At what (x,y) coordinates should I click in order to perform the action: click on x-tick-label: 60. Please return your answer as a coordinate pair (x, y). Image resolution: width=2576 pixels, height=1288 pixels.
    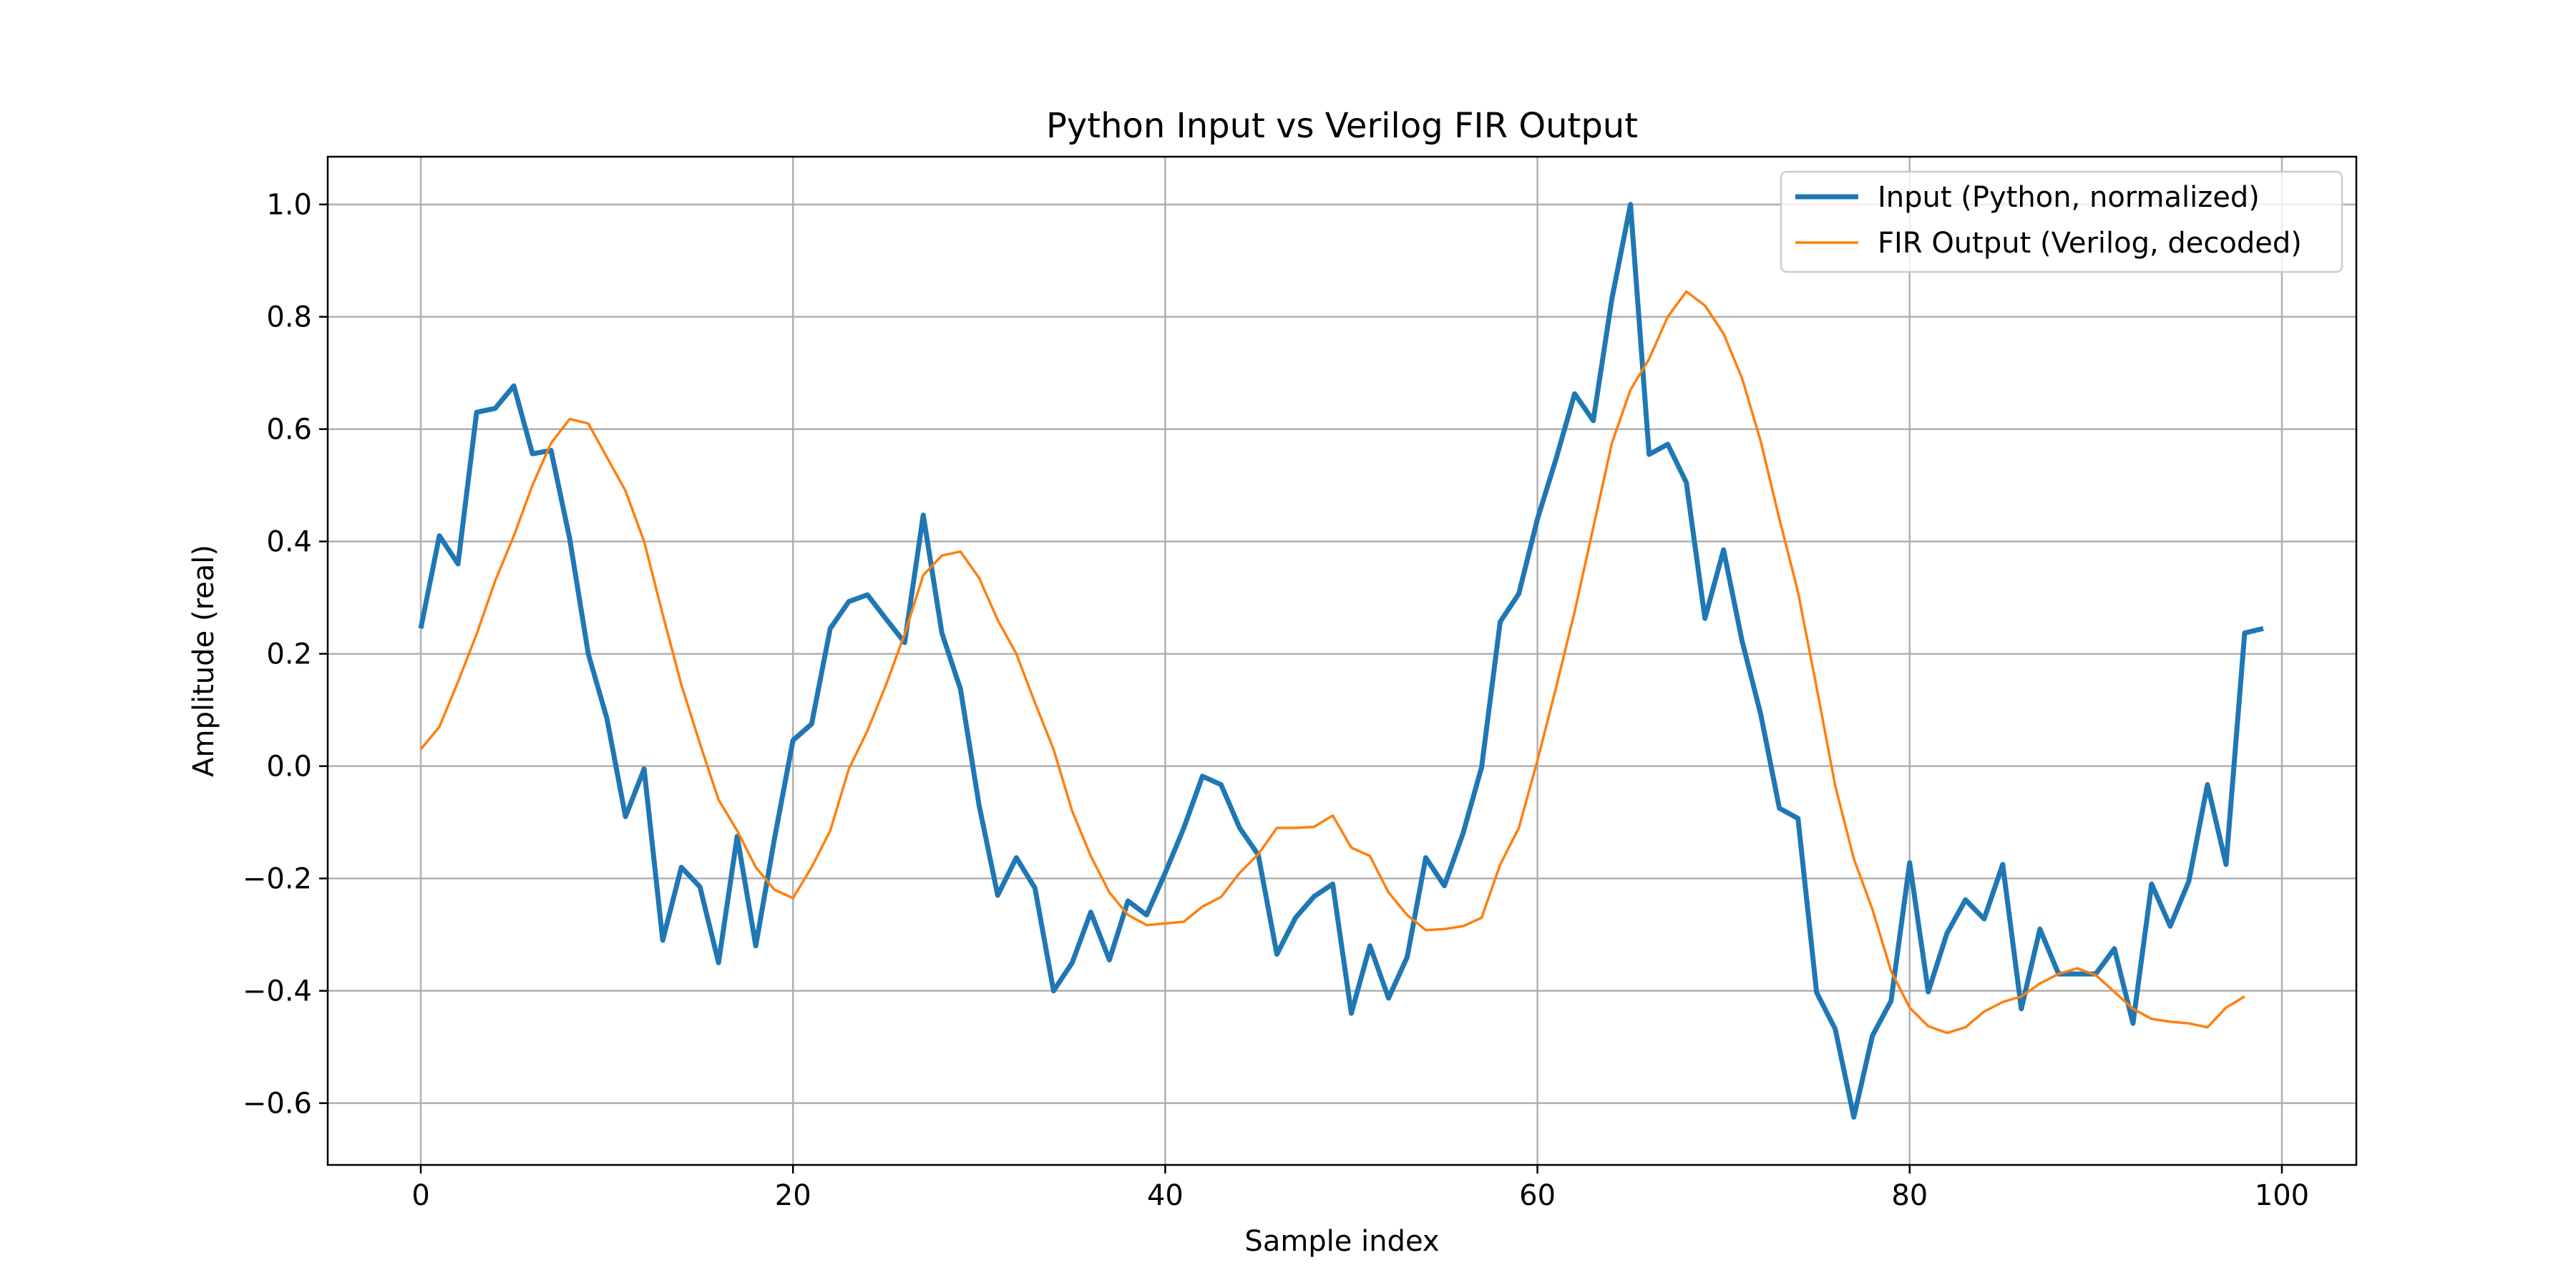
    Looking at the image, I should click on (1537, 1195).